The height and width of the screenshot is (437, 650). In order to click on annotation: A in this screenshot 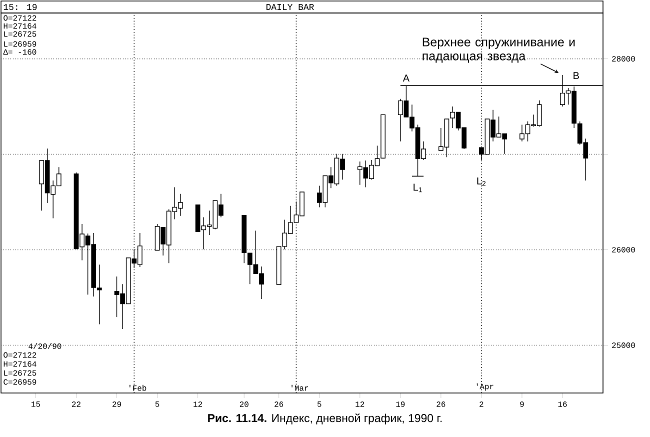, I will do `click(406, 78)`.